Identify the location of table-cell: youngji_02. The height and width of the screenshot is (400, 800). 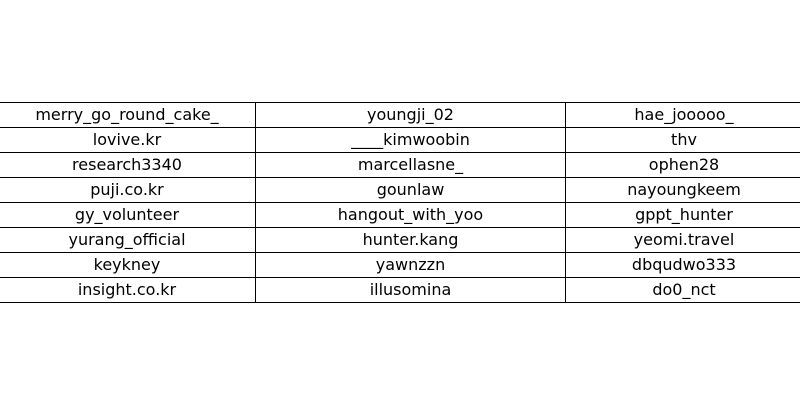
(410, 115).